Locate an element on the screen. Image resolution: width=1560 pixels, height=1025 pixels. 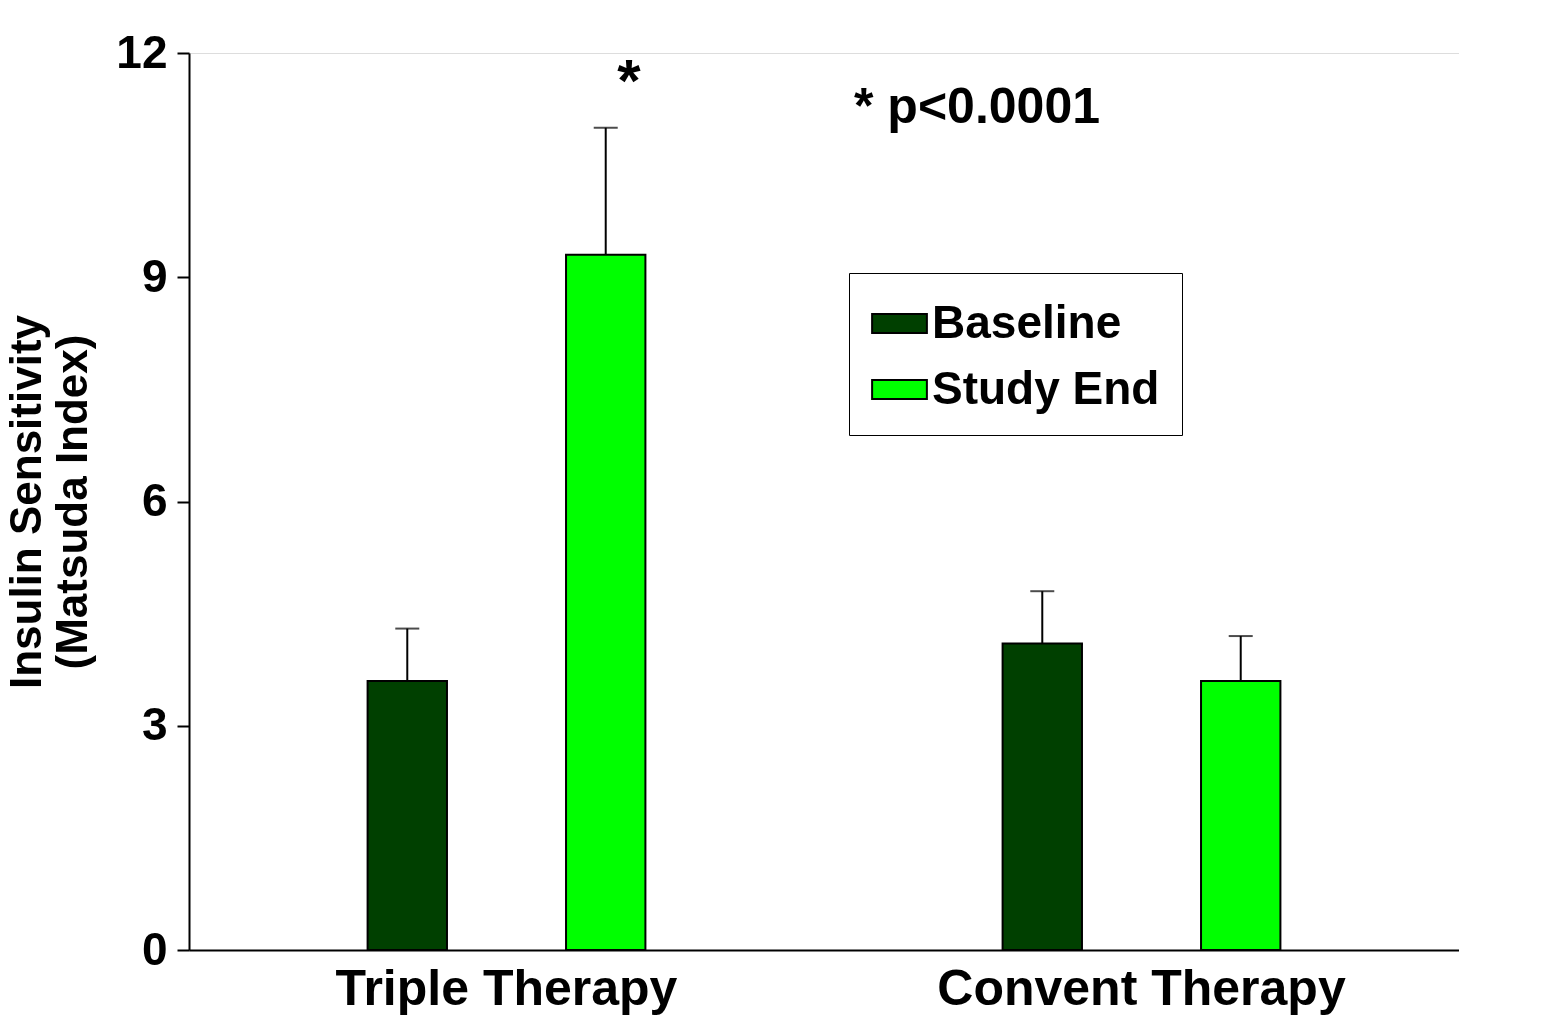
legend-label: Study End is located at coordinates (1046, 387).